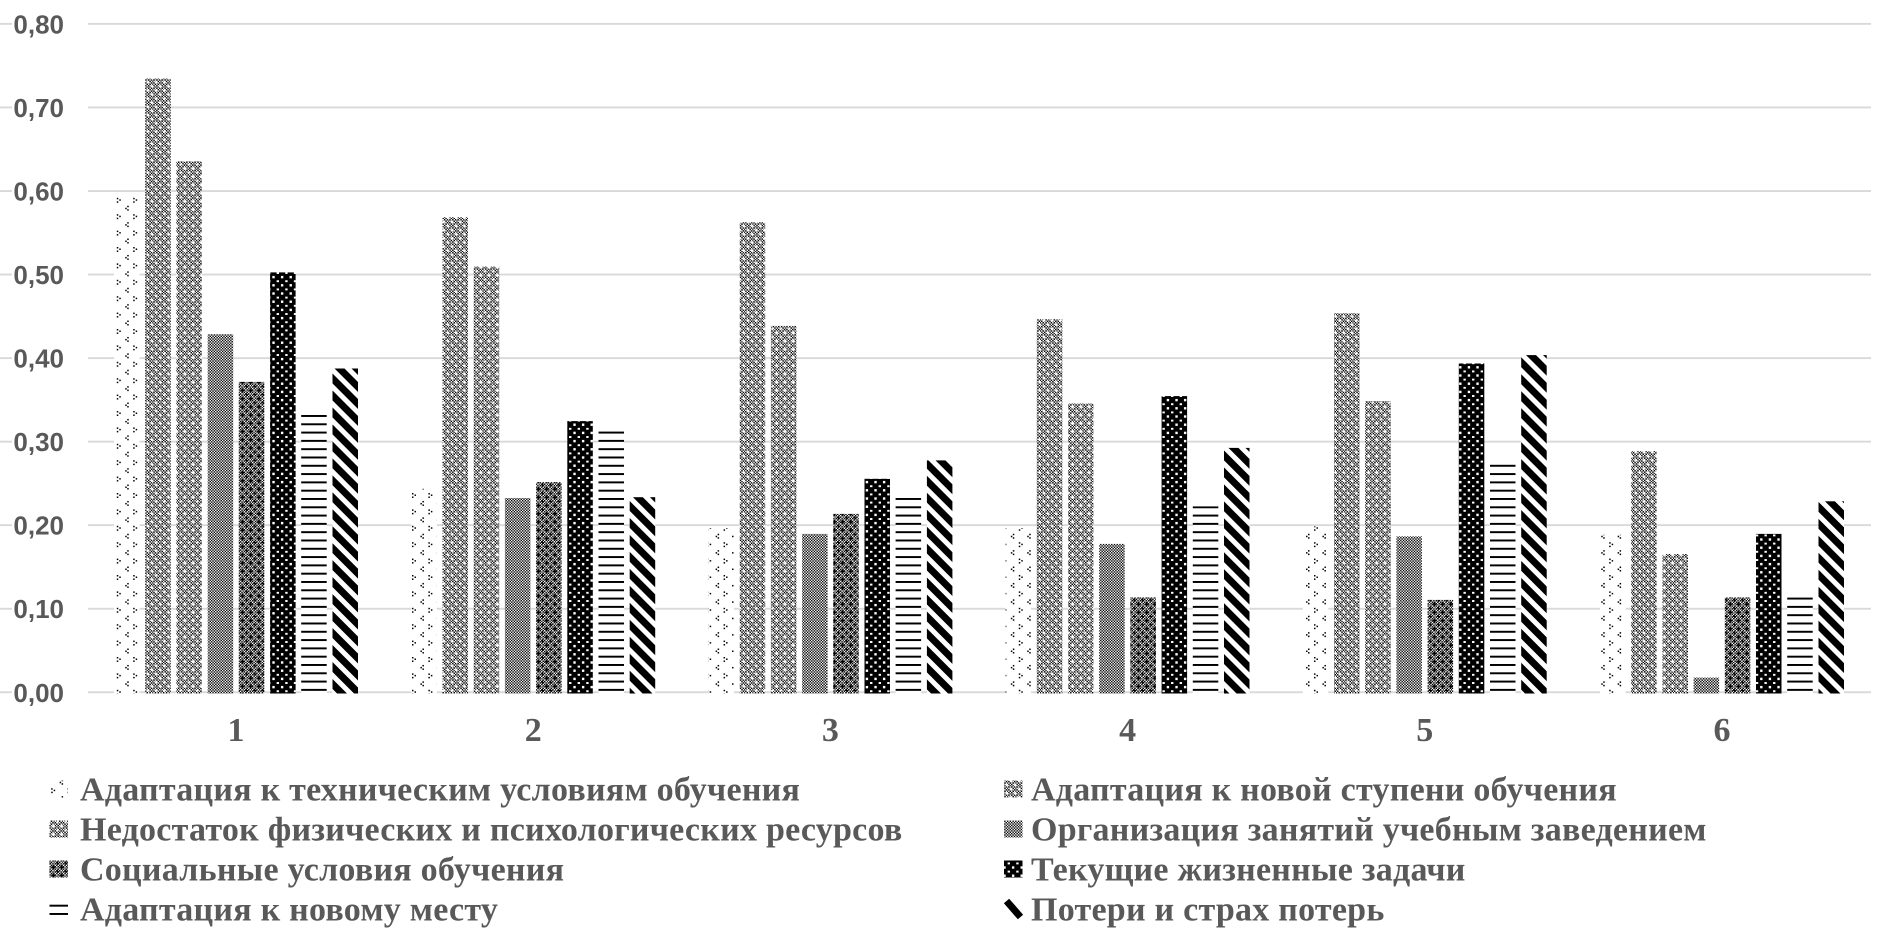  I want to click on svg-text: 6, so click(1722, 730).